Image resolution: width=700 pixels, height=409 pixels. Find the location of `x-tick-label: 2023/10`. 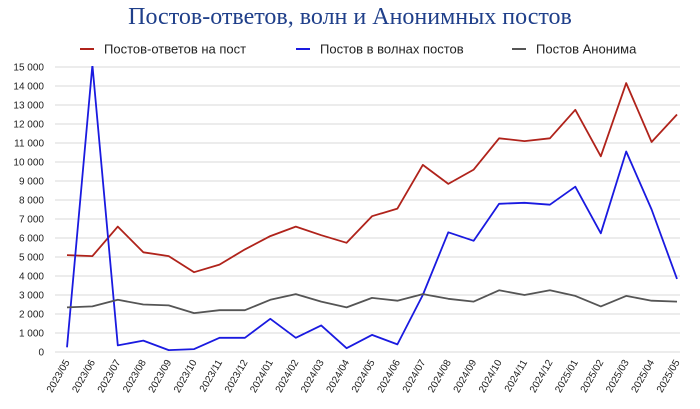

x-tick-label: 2023/10 is located at coordinates (186, 376).